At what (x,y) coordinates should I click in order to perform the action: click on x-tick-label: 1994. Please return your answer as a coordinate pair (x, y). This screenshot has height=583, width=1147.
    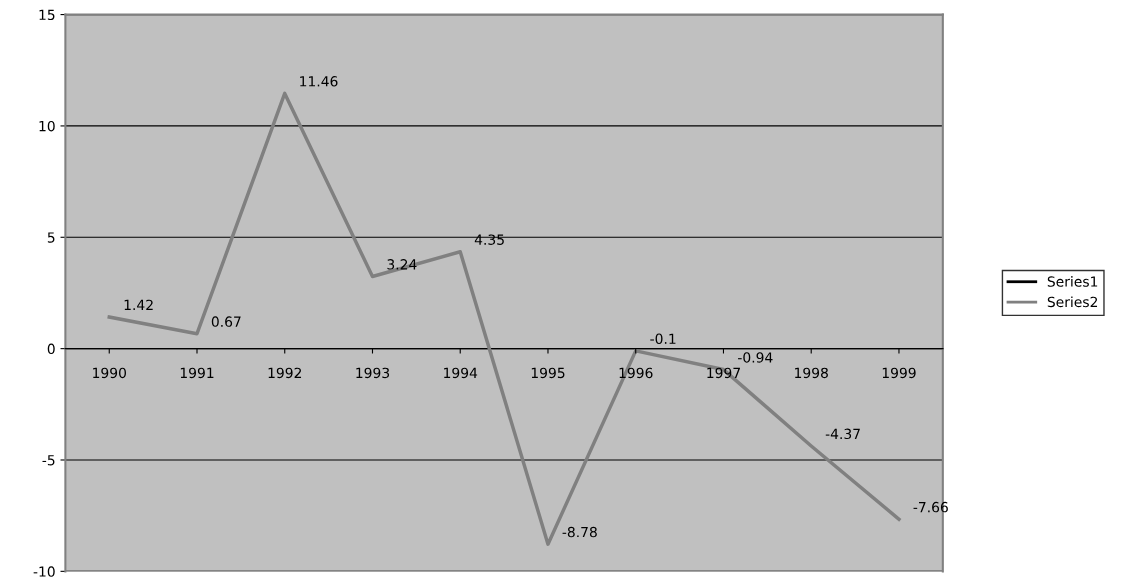
    Looking at the image, I should click on (461, 373).